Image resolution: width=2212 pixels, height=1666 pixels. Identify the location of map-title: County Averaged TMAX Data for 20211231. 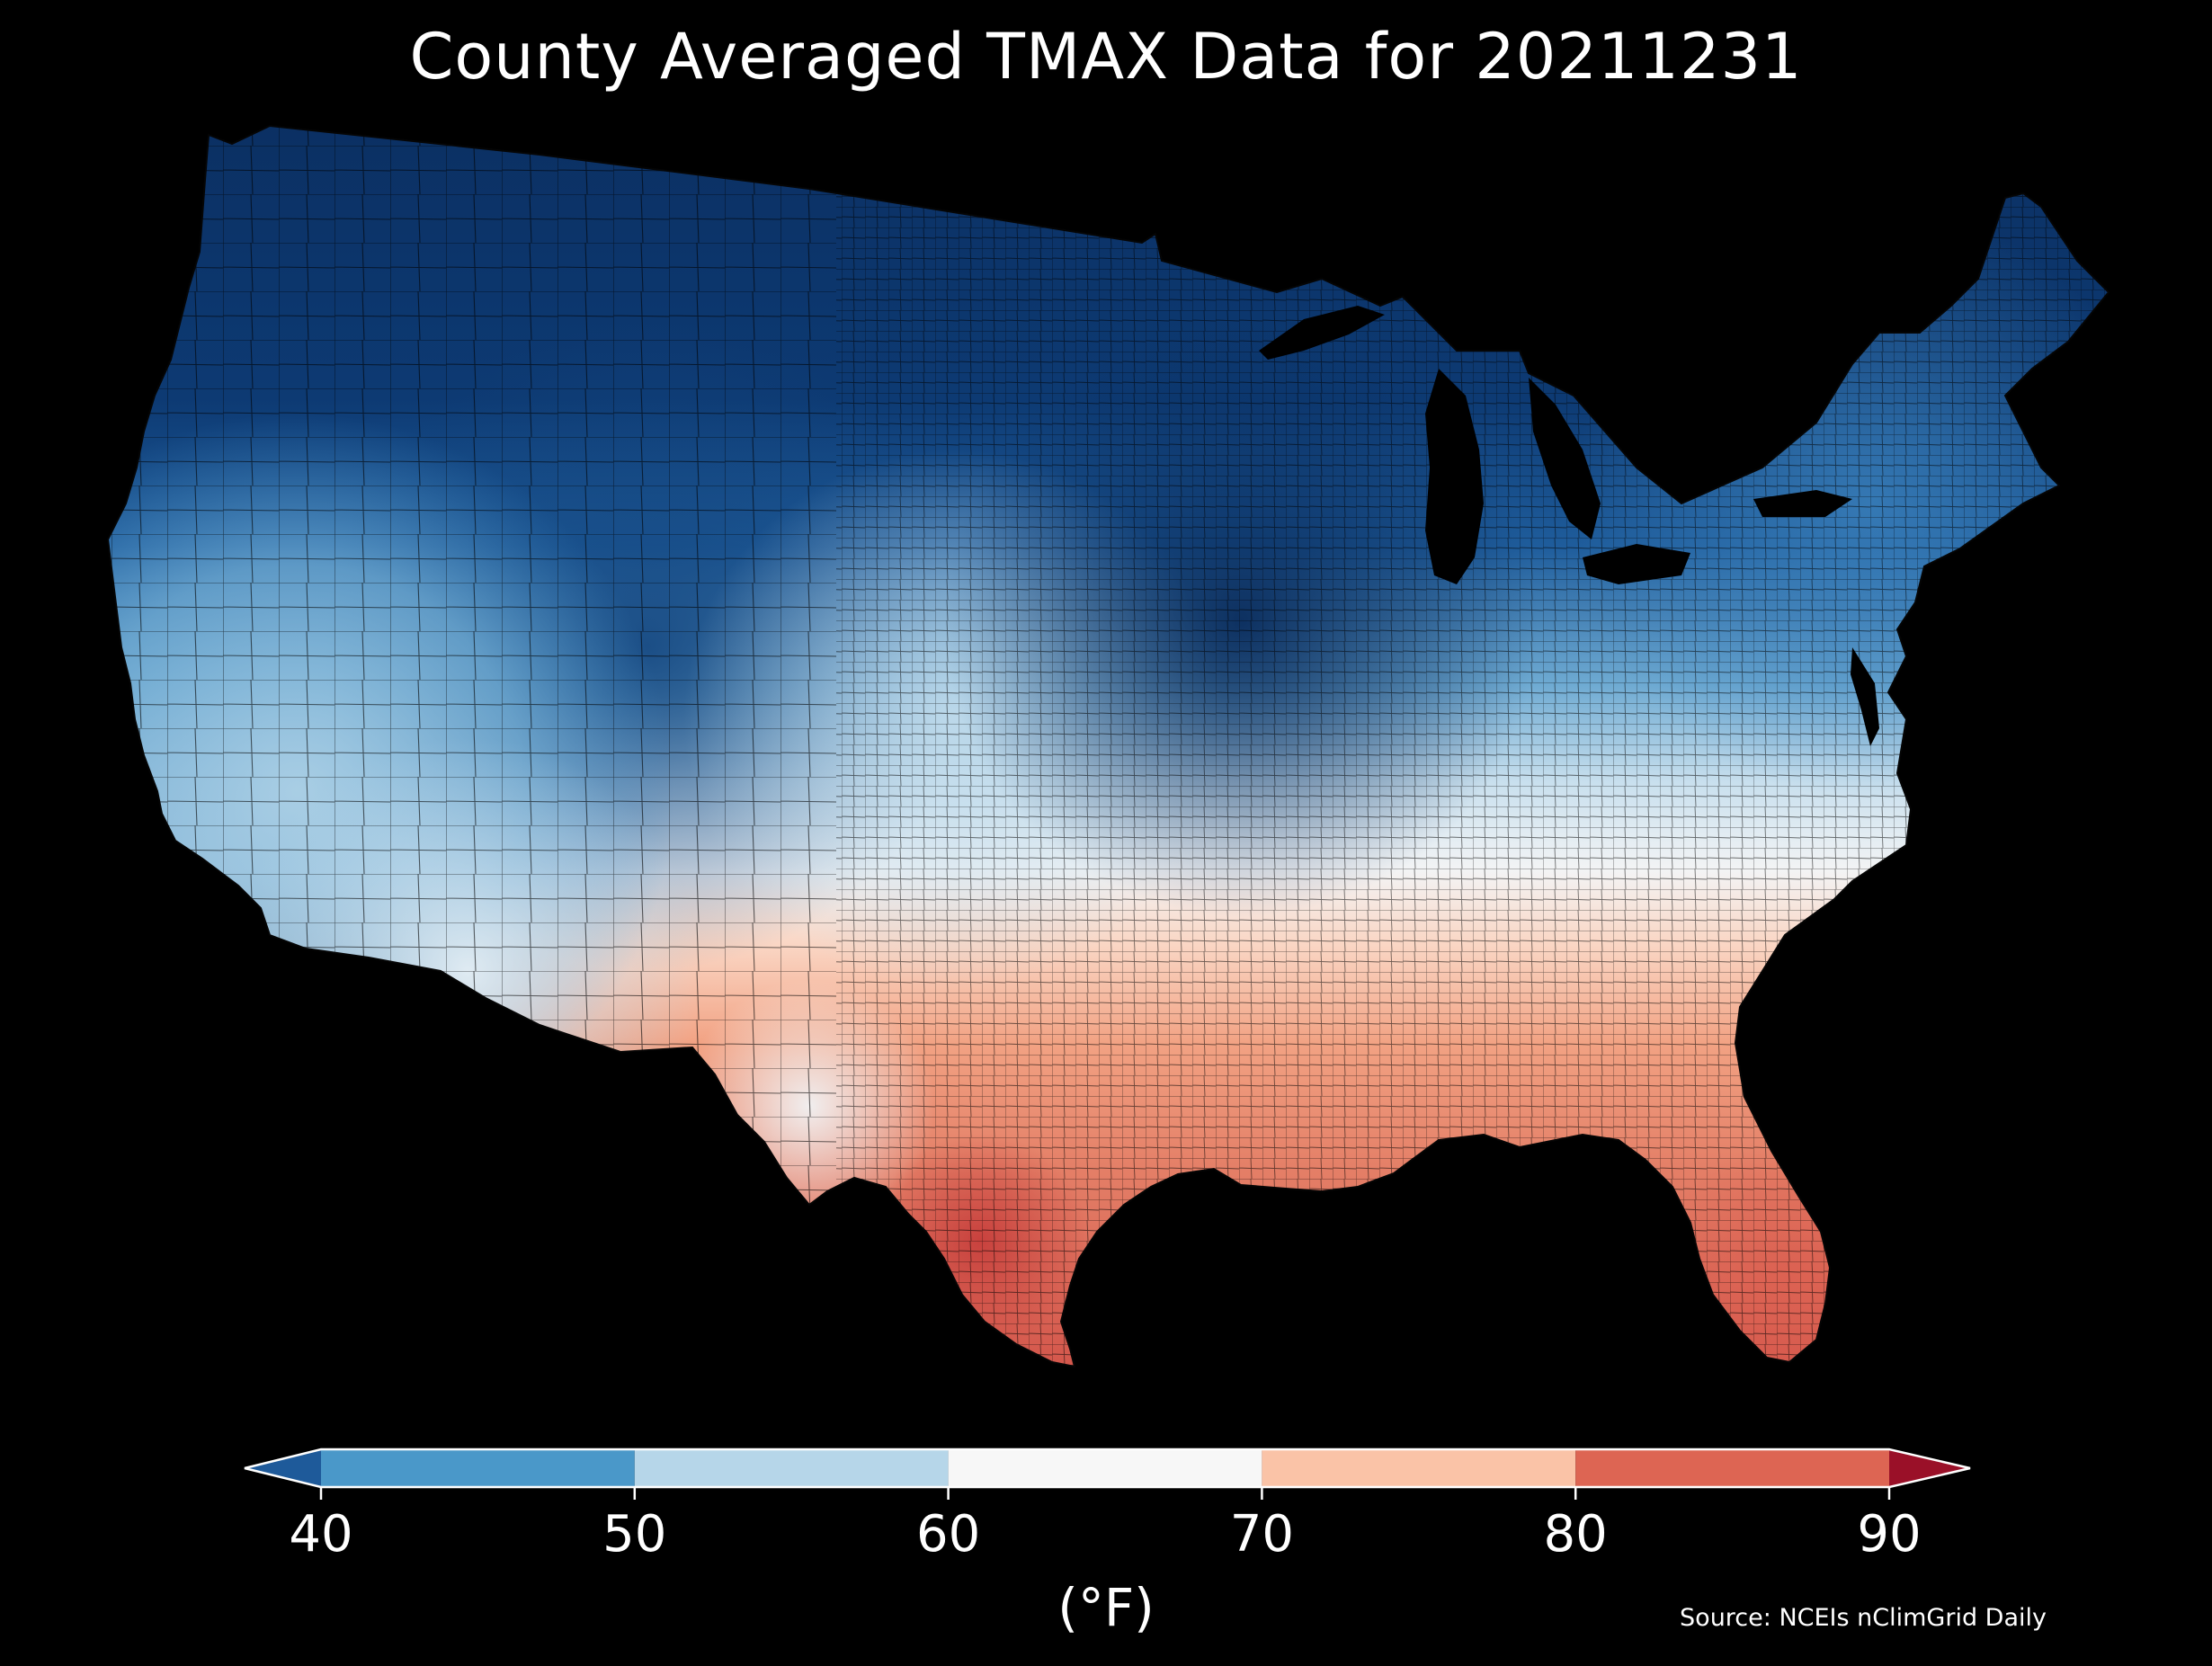
(1106, 57).